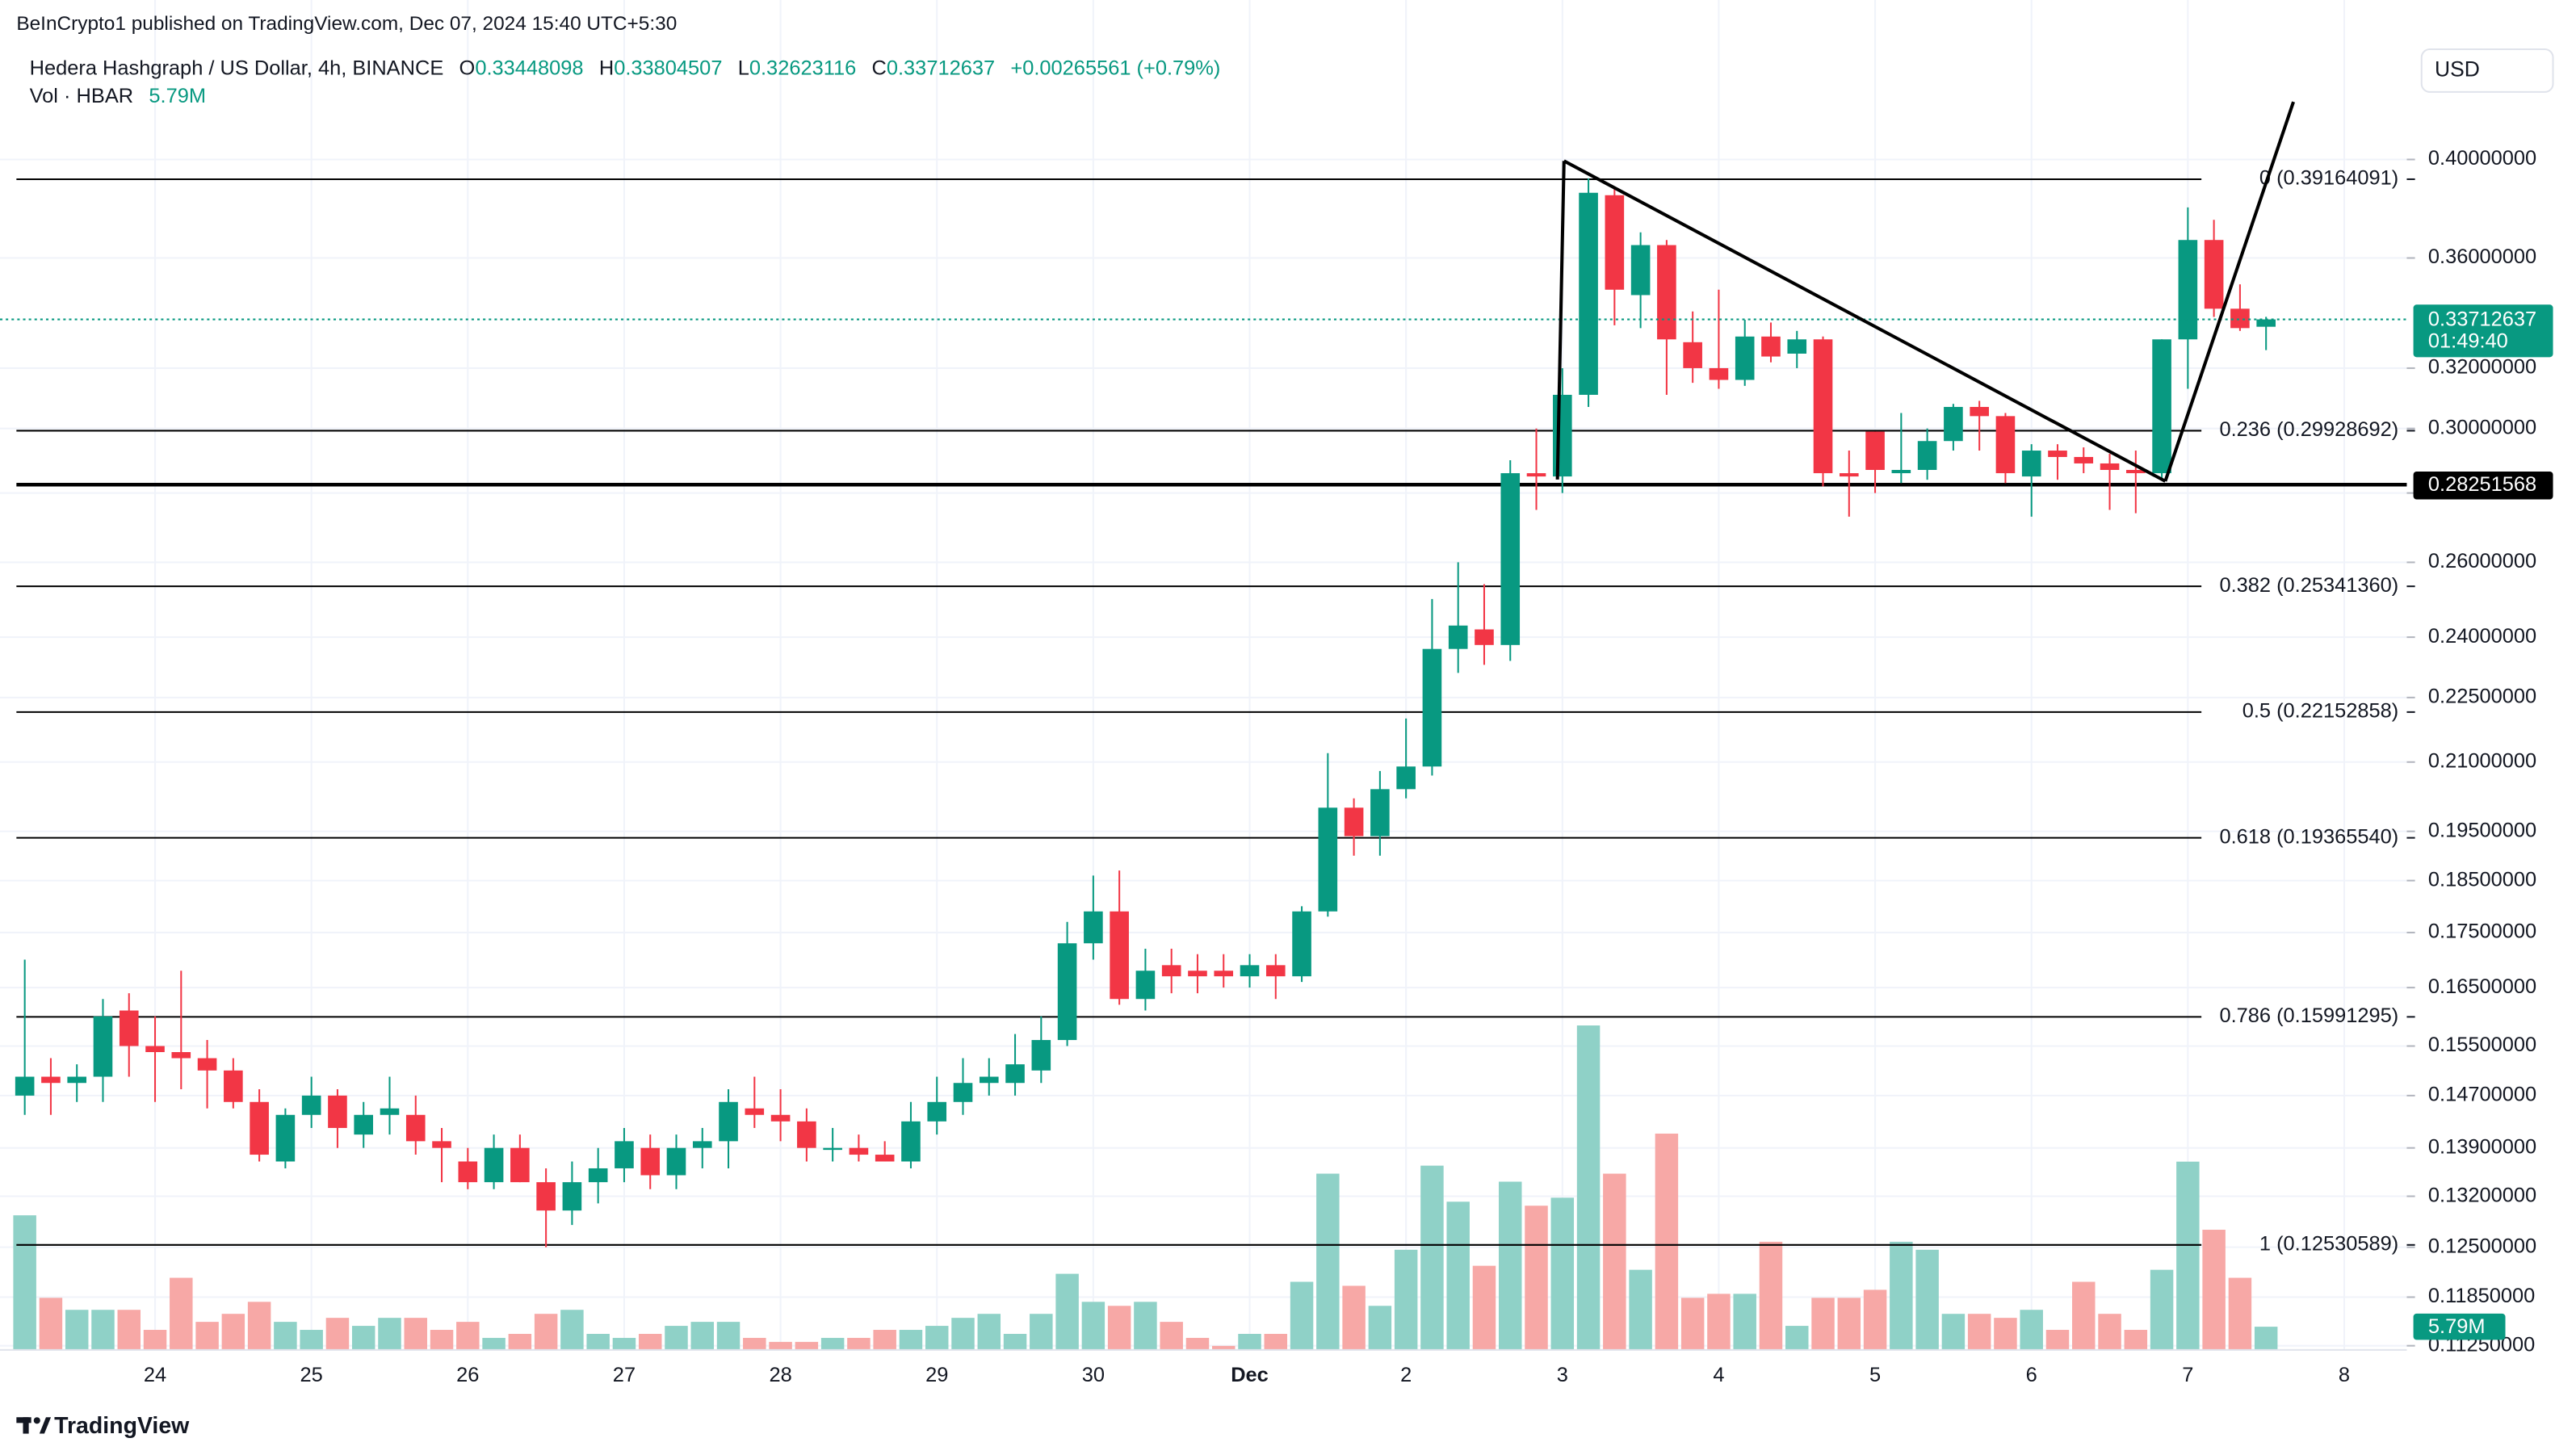 The image size is (2576, 1455). What do you see at coordinates (468, 68) in the screenshot?
I see `ohlc-key: O` at bounding box center [468, 68].